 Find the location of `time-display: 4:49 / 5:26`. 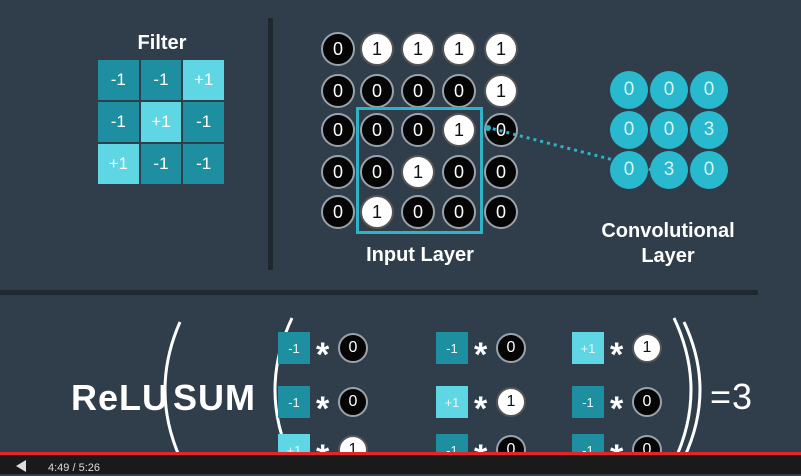

time-display: 4:49 / 5:26 is located at coordinates (74, 468).